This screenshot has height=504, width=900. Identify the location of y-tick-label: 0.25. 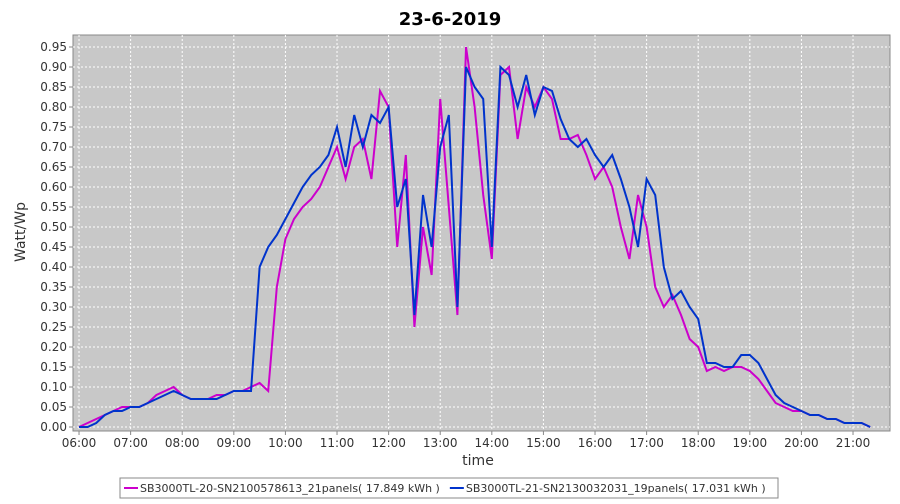
(53, 327).